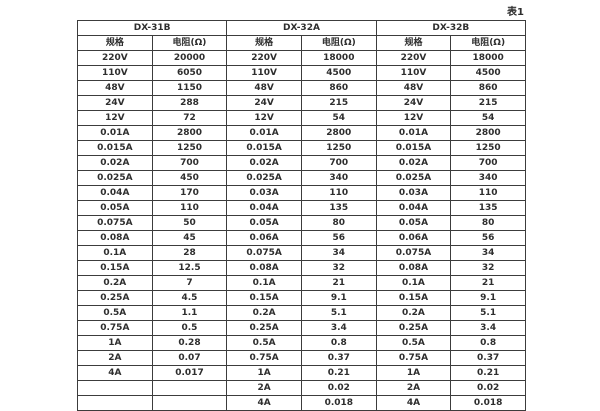 Image resolution: width=600 pixels, height=411 pixels. What do you see at coordinates (115, 163) in the screenshot?
I see `table-cell: 0.02A` at bounding box center [115, 163].